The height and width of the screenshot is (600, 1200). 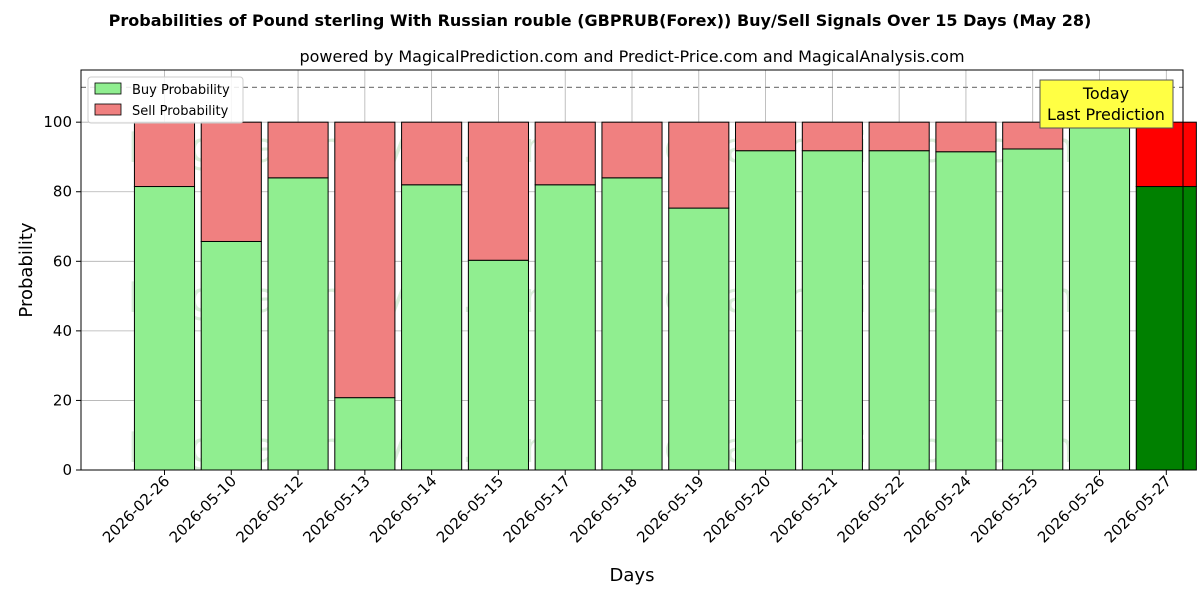 I want to click on x-tick-label: 2026-05-10, so click(x=203, y=509).